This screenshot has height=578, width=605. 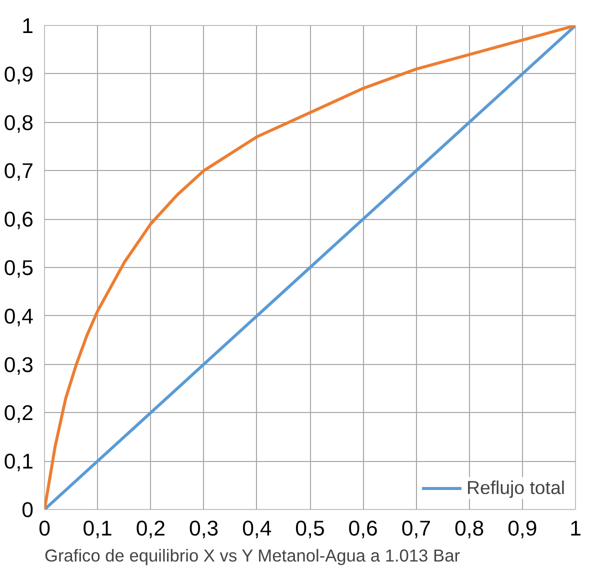 I want to click on x-tick-label: 0,2, so click(x=151, y=528).